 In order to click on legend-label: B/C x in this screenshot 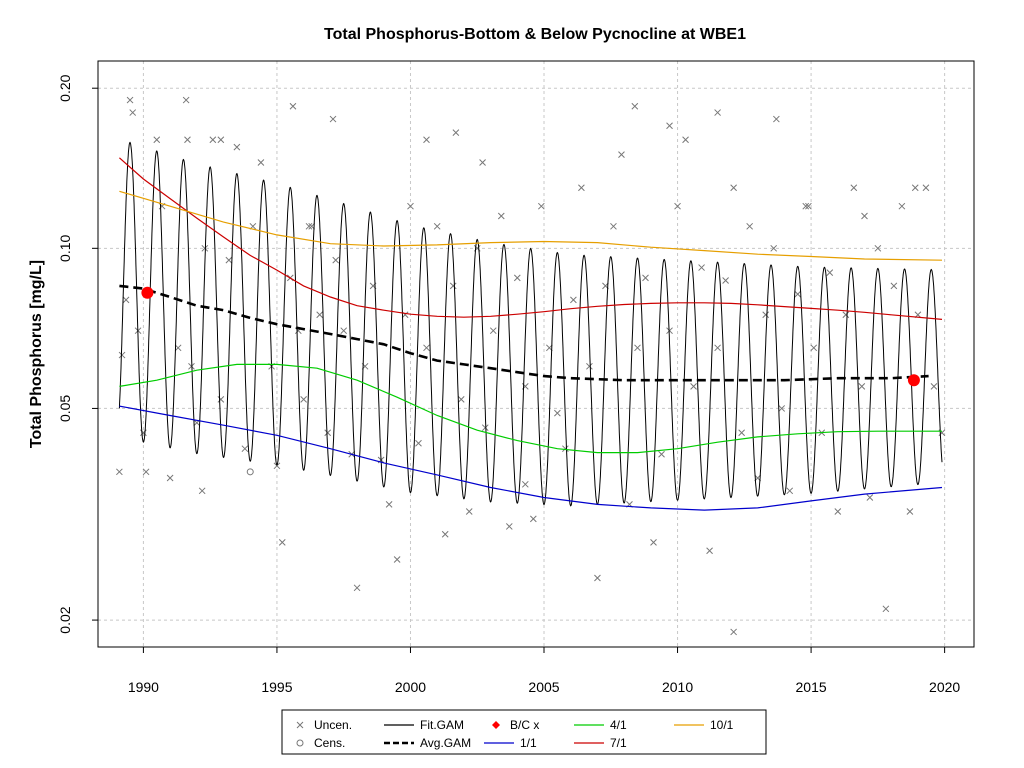, I will do `click(524, 725)`.